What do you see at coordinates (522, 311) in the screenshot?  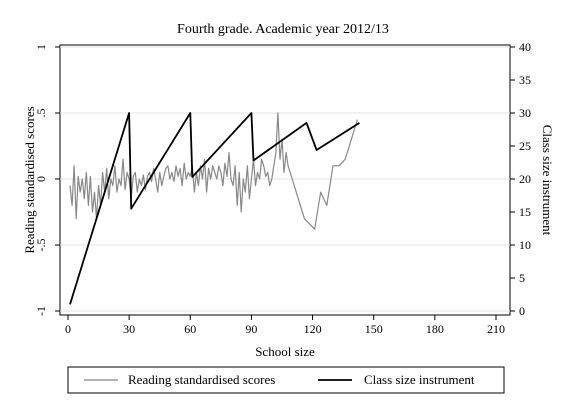 I see `y-right-tick-label-0: 0` at bounding box center [522, 311].